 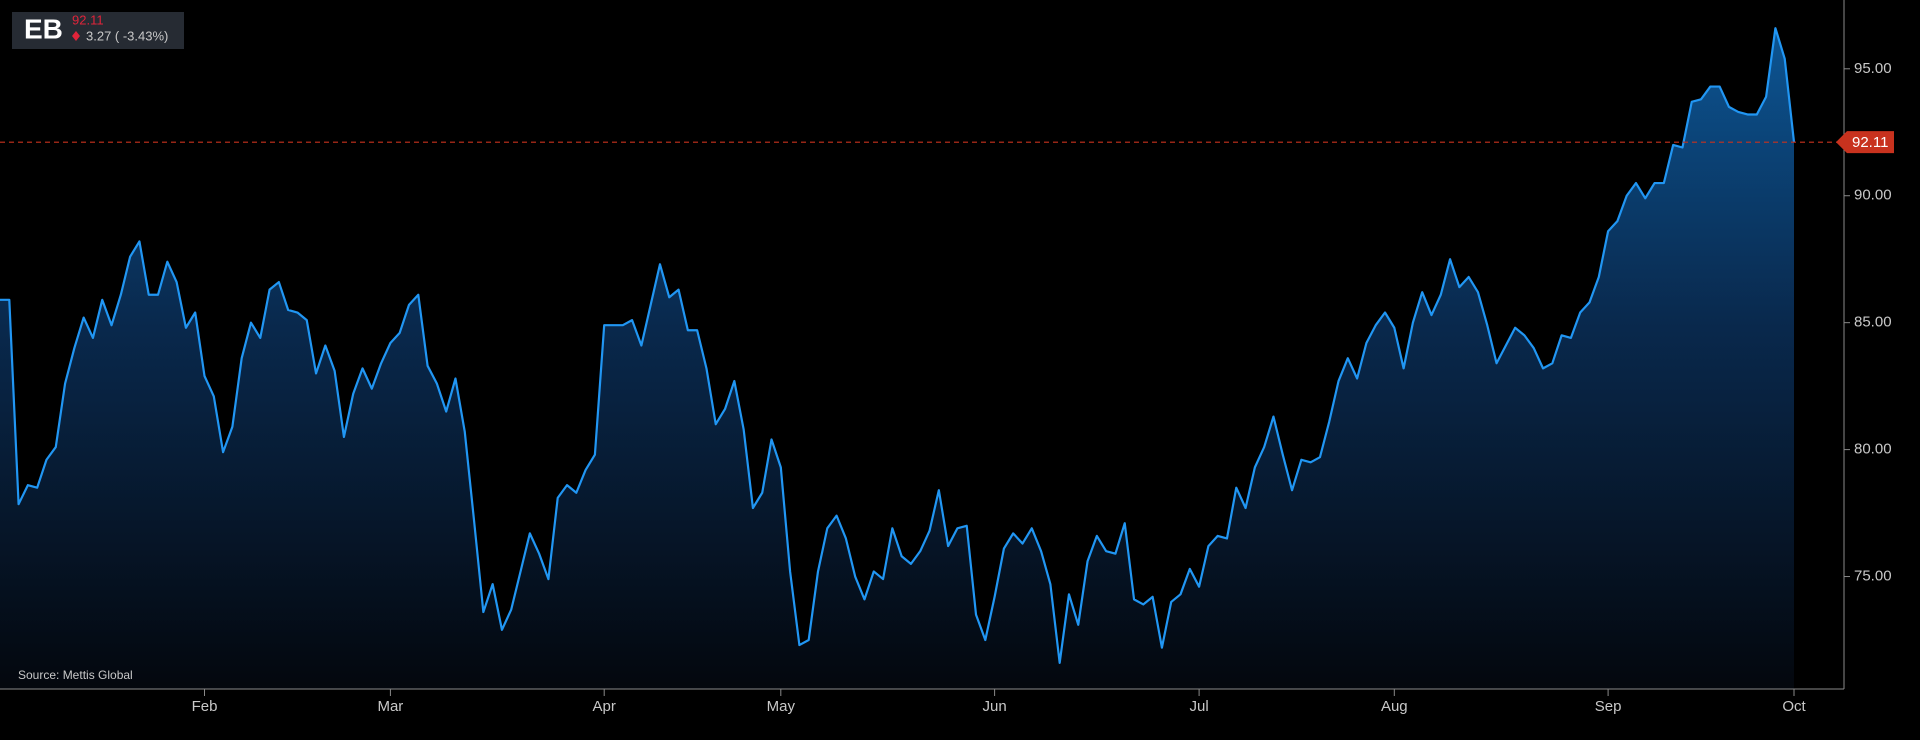 What do you see at coordinates (205, 706) in the screenshot?
I see `x-tick-label: Feb` at bounding box center [205, 706].